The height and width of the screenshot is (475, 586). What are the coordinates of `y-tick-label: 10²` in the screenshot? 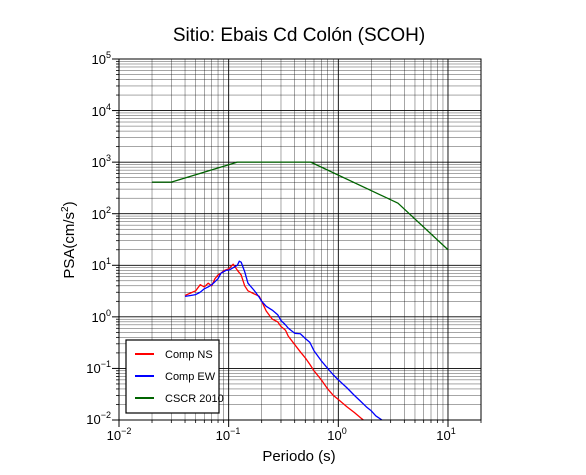 It's located at (101, 213).